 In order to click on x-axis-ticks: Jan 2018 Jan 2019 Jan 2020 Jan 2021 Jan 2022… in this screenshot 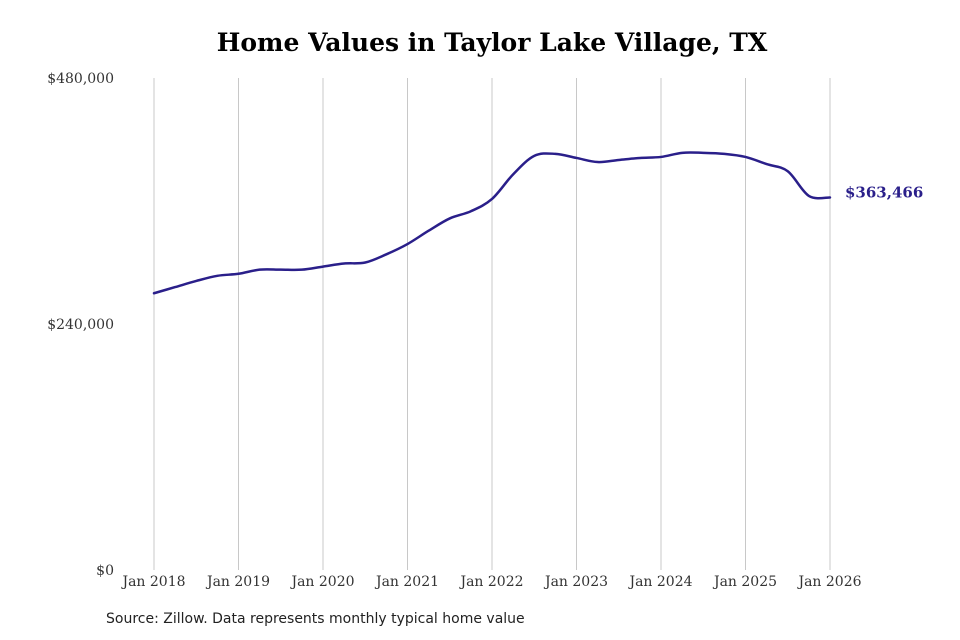, I will do `click(490, 582)`.